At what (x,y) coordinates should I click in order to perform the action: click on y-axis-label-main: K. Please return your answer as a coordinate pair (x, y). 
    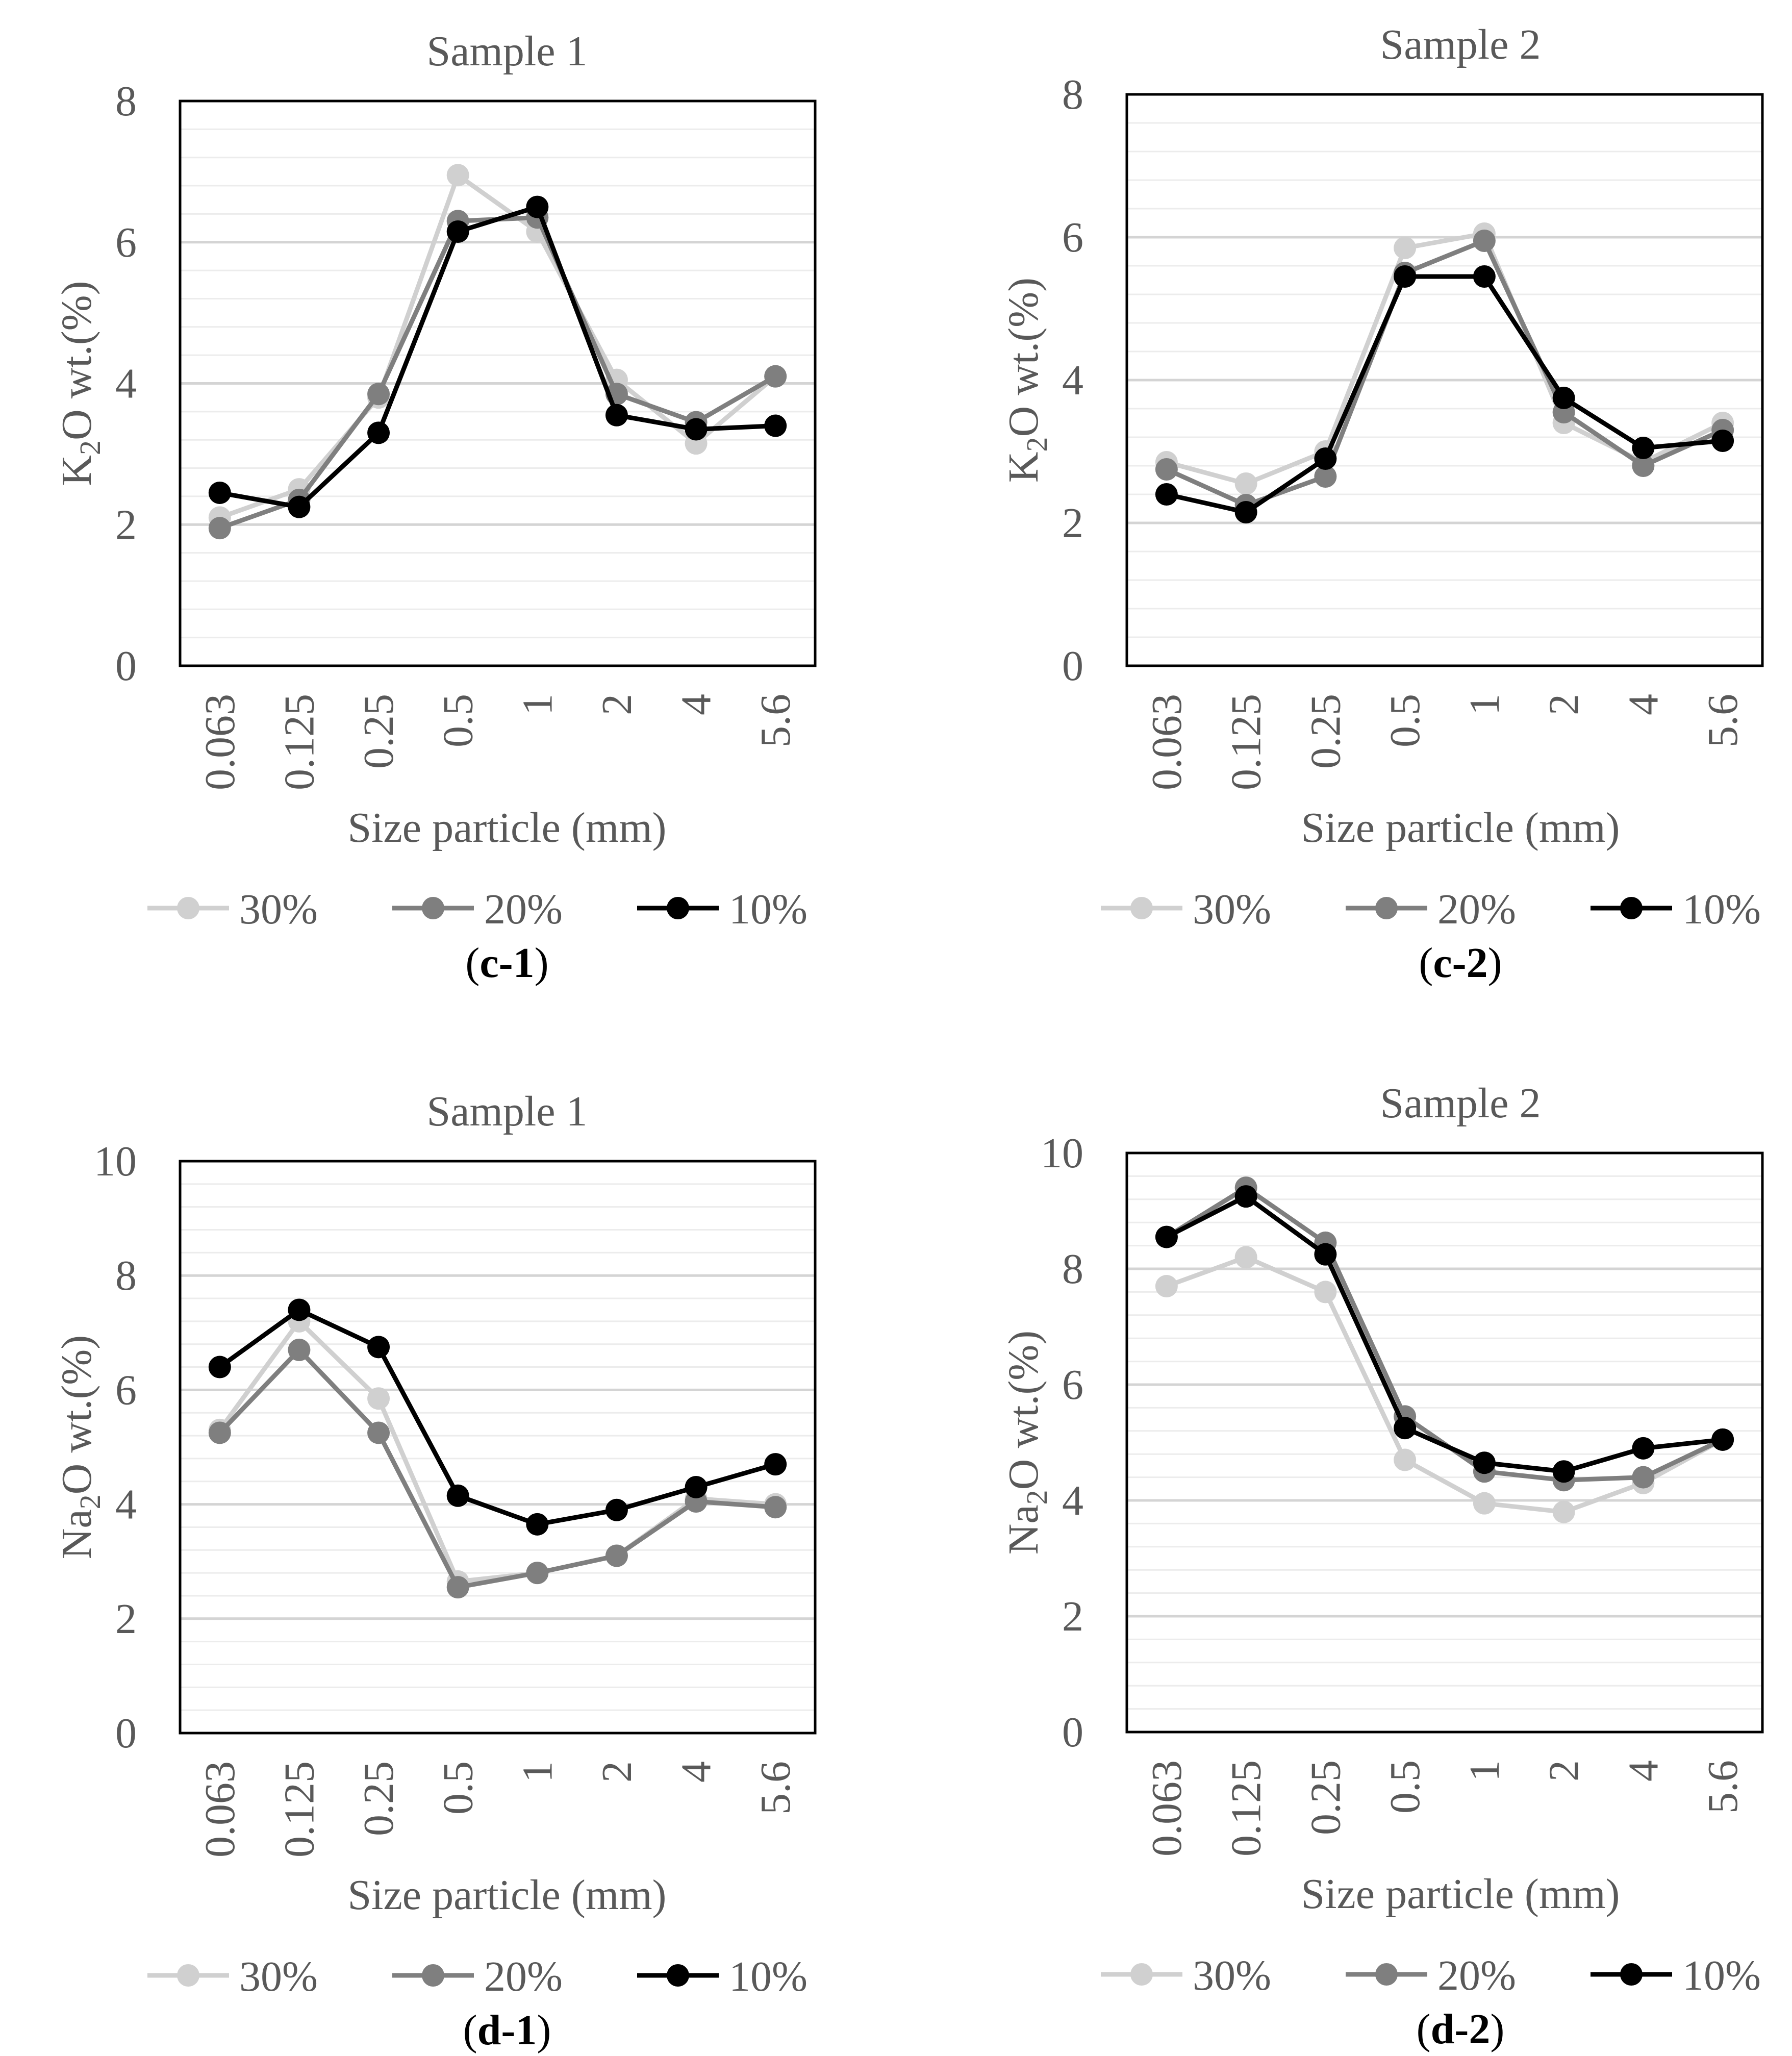
    Looking at the image, I should click on (76, 470).